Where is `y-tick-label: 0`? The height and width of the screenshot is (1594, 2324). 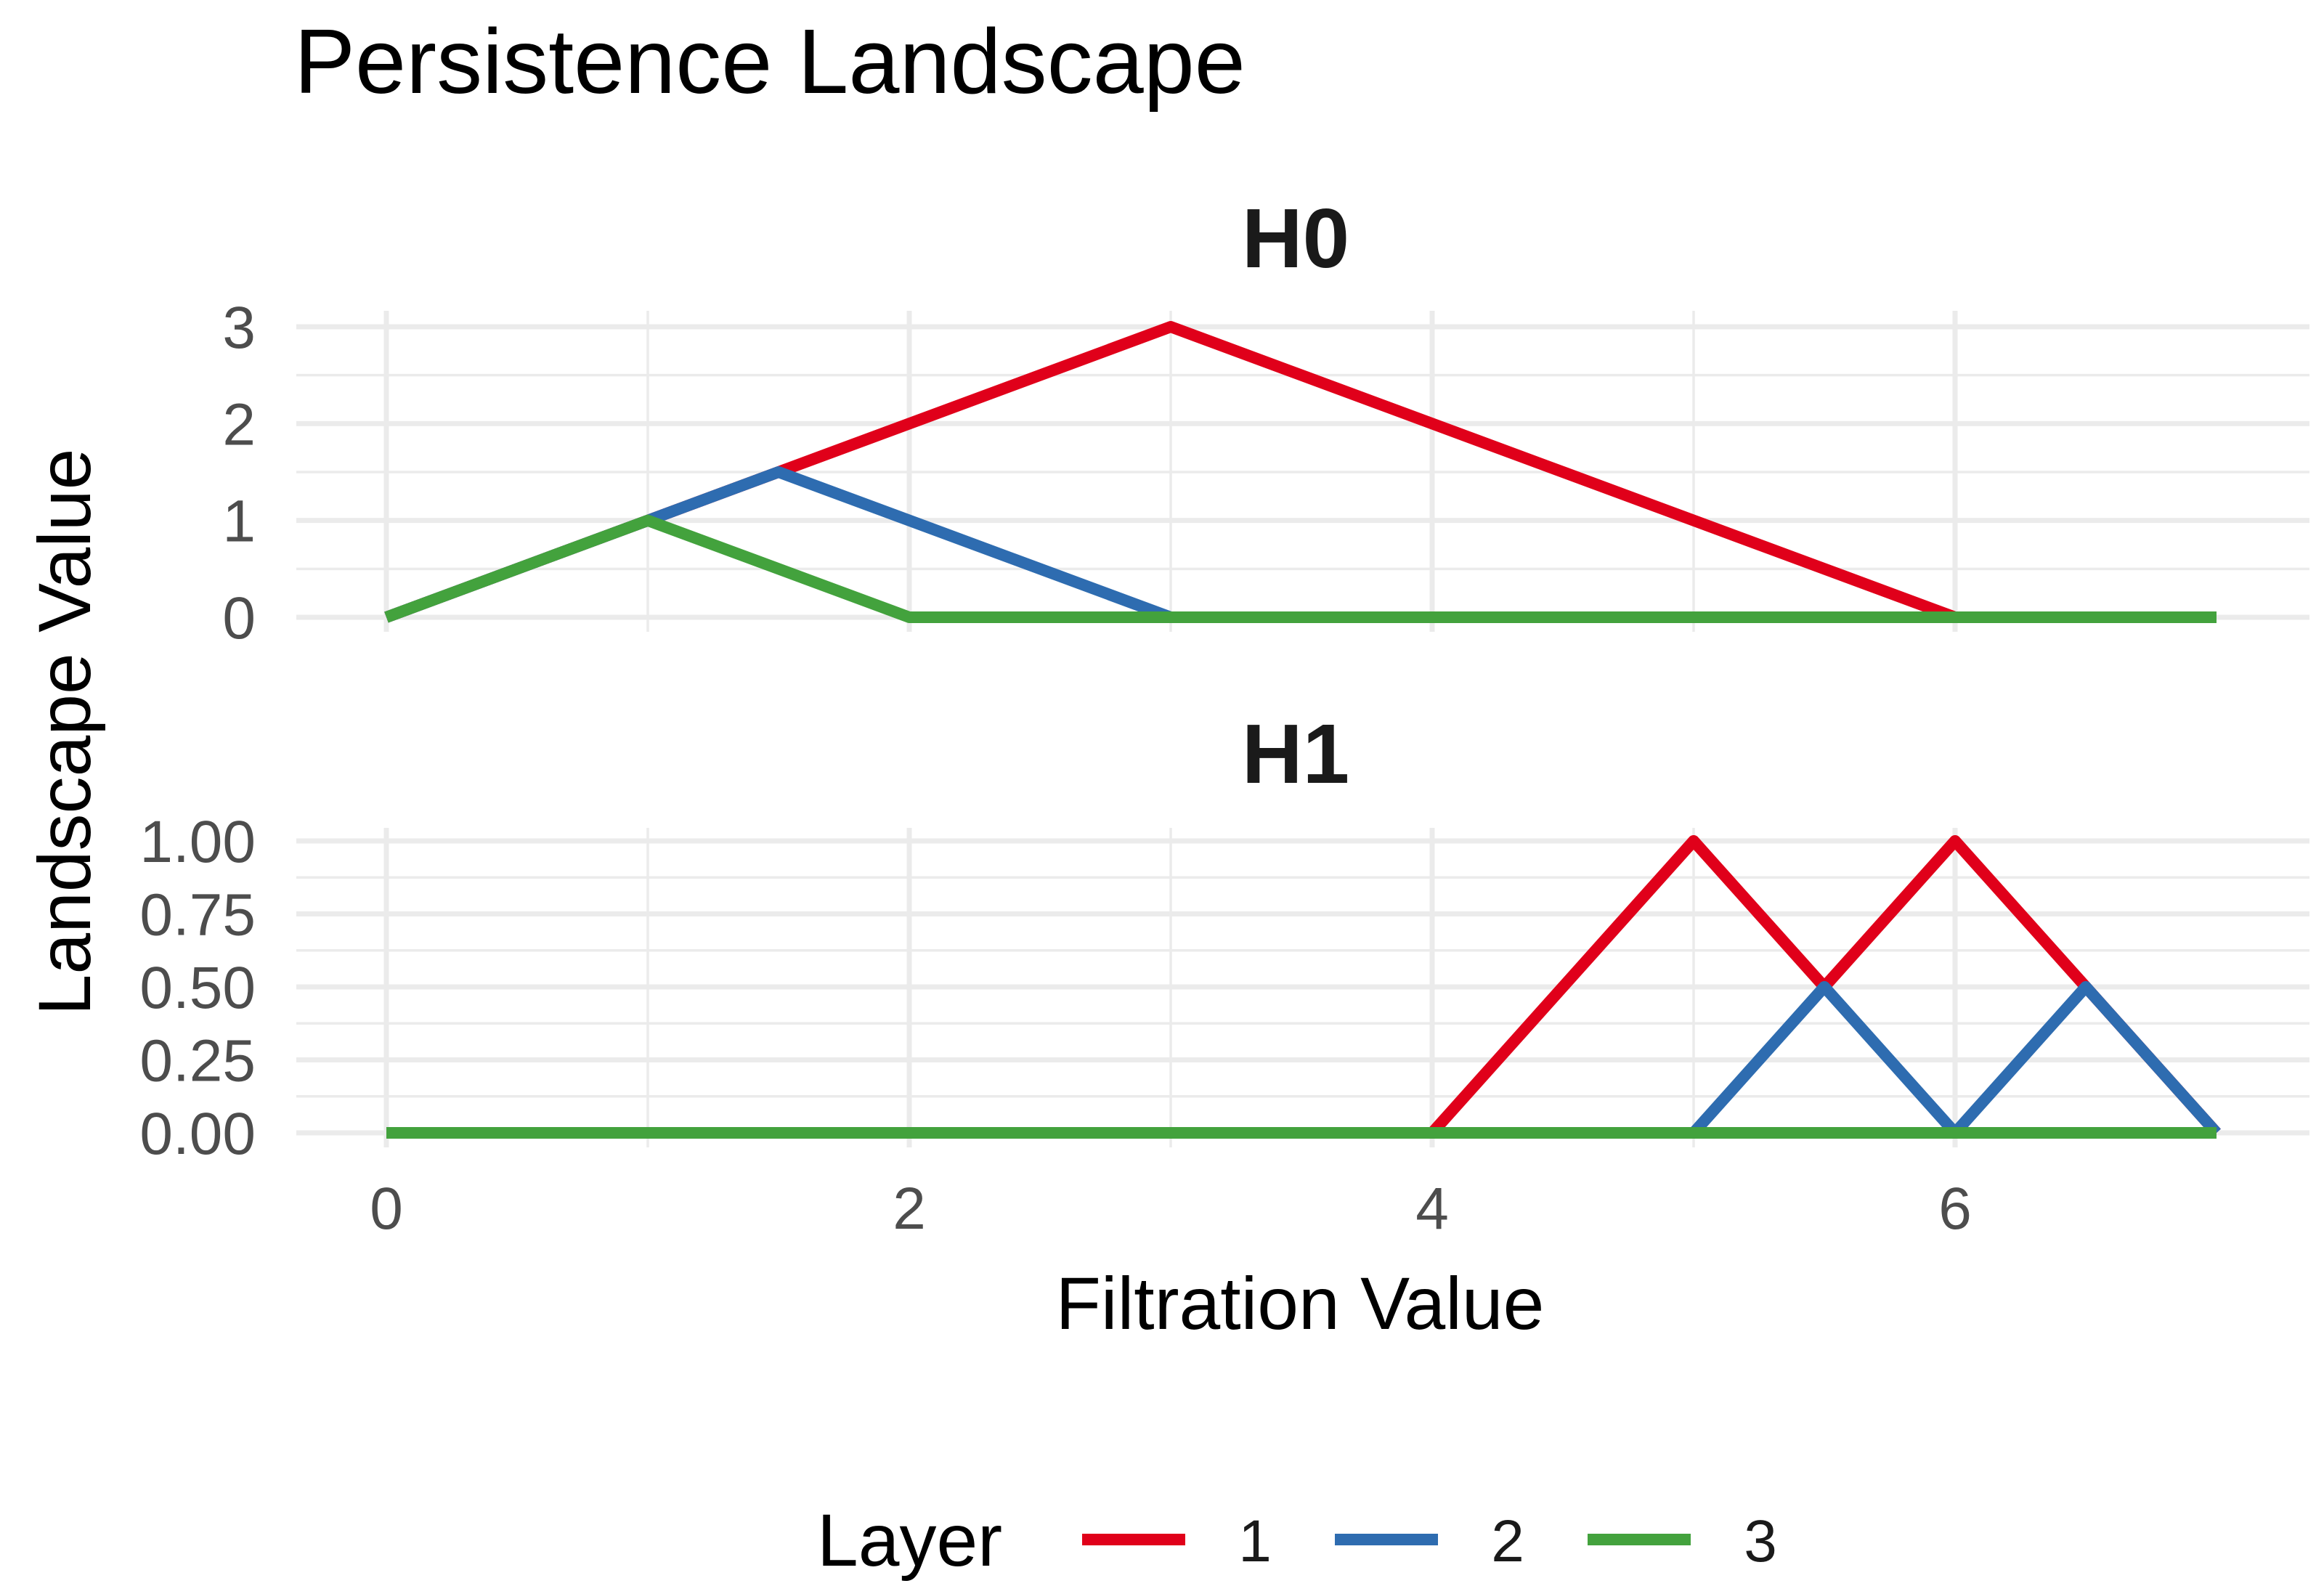 y-tick-label: 0 is located at coordinates (239, 618).